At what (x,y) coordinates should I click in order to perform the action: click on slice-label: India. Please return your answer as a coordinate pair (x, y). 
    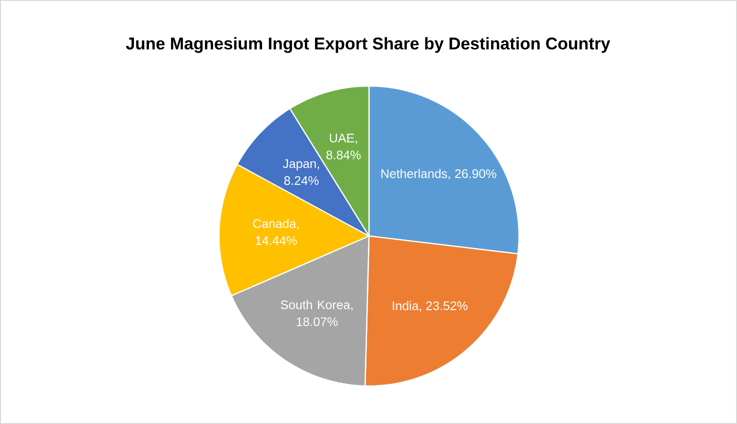
    Looking at the image, I should click on (405, 305).